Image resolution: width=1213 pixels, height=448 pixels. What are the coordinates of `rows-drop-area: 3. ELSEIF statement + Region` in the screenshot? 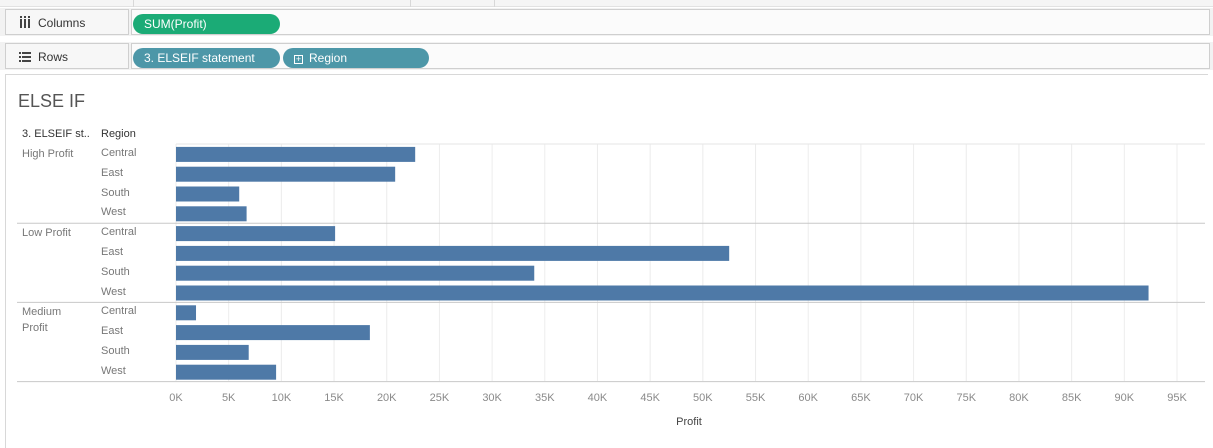 It's located at (670, 56).